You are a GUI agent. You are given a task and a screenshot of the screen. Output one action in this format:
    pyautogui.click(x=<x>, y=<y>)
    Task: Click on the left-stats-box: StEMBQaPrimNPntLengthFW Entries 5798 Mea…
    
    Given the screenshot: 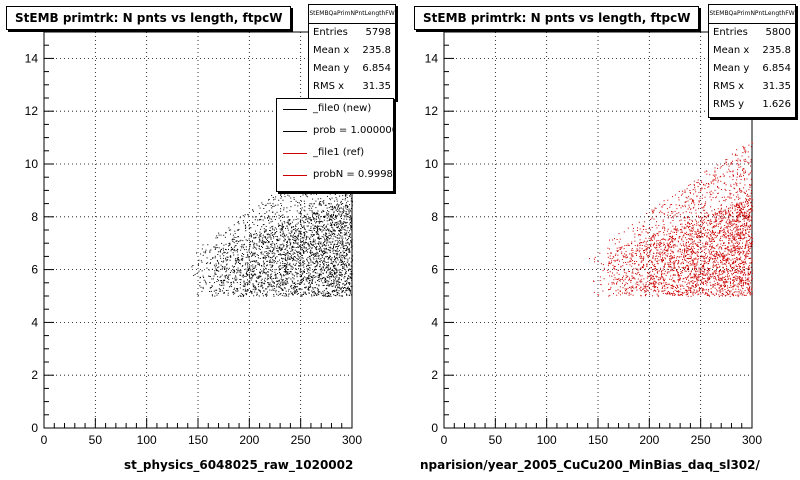 What is the action you would take?
    pyautogui.click(x=352, y=52)
    